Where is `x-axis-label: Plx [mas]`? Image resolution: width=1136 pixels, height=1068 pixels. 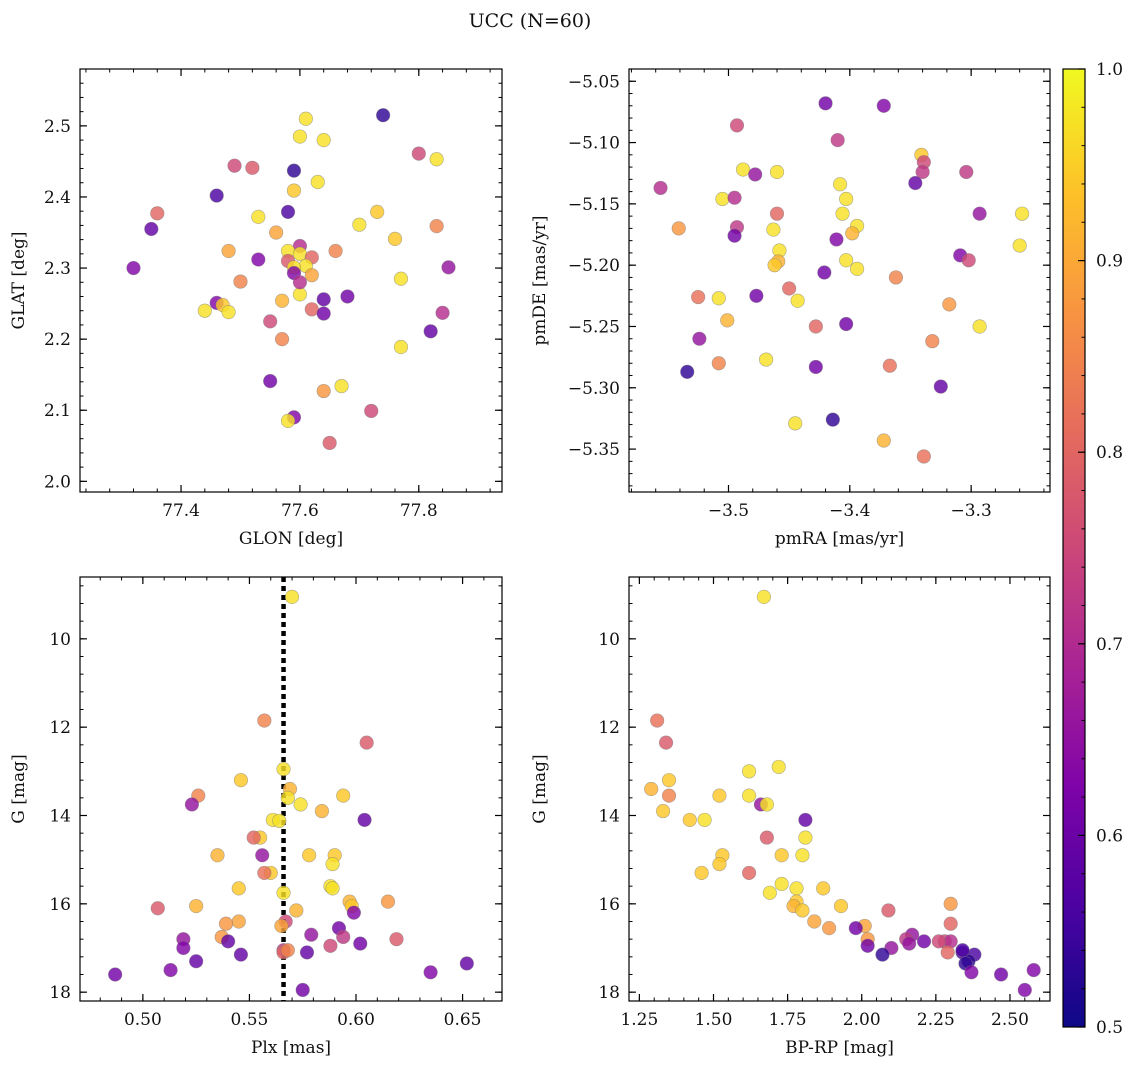 x-axis-label: Plx [mas] is located at coordinates (291, 1048).